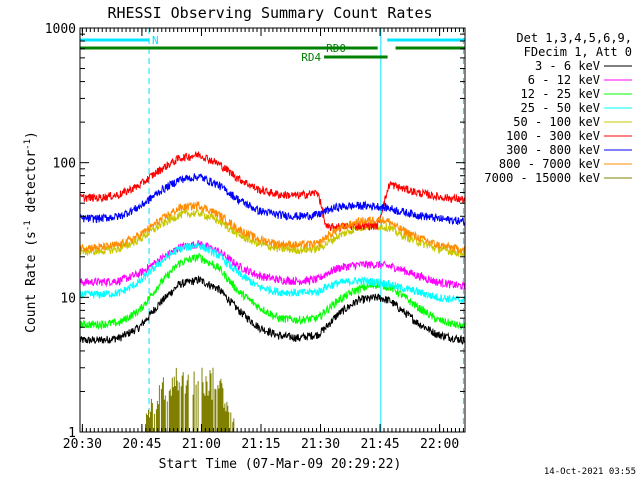 The image size is (640, 480). What do you see at coordinates (320, 444) in the screenshot?
I see `x-tick-label: 21:30` at bounding box center [320, 444].